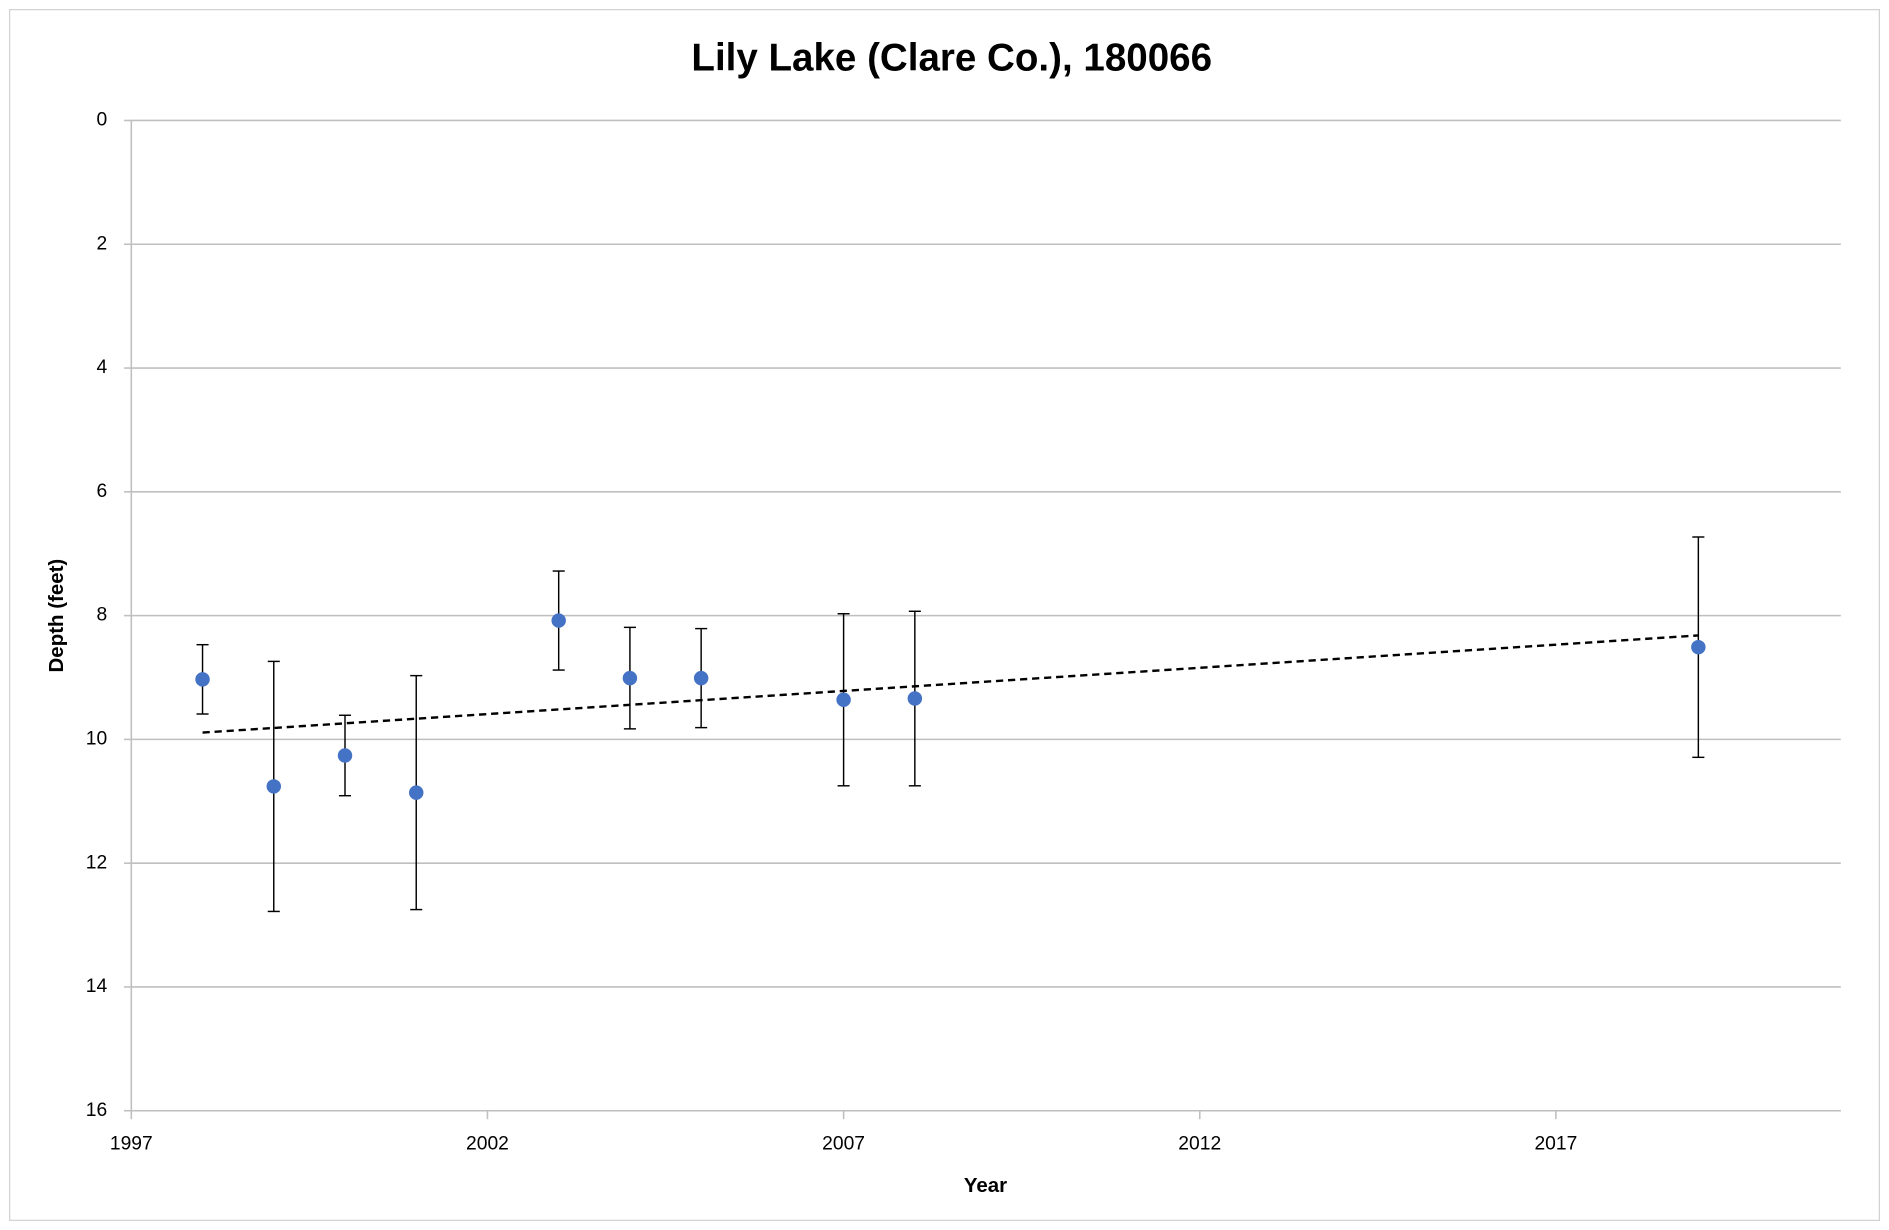 The image size is (1889, 1230). I want to click on x-tick-label: 2017, so click(1555, 1144).